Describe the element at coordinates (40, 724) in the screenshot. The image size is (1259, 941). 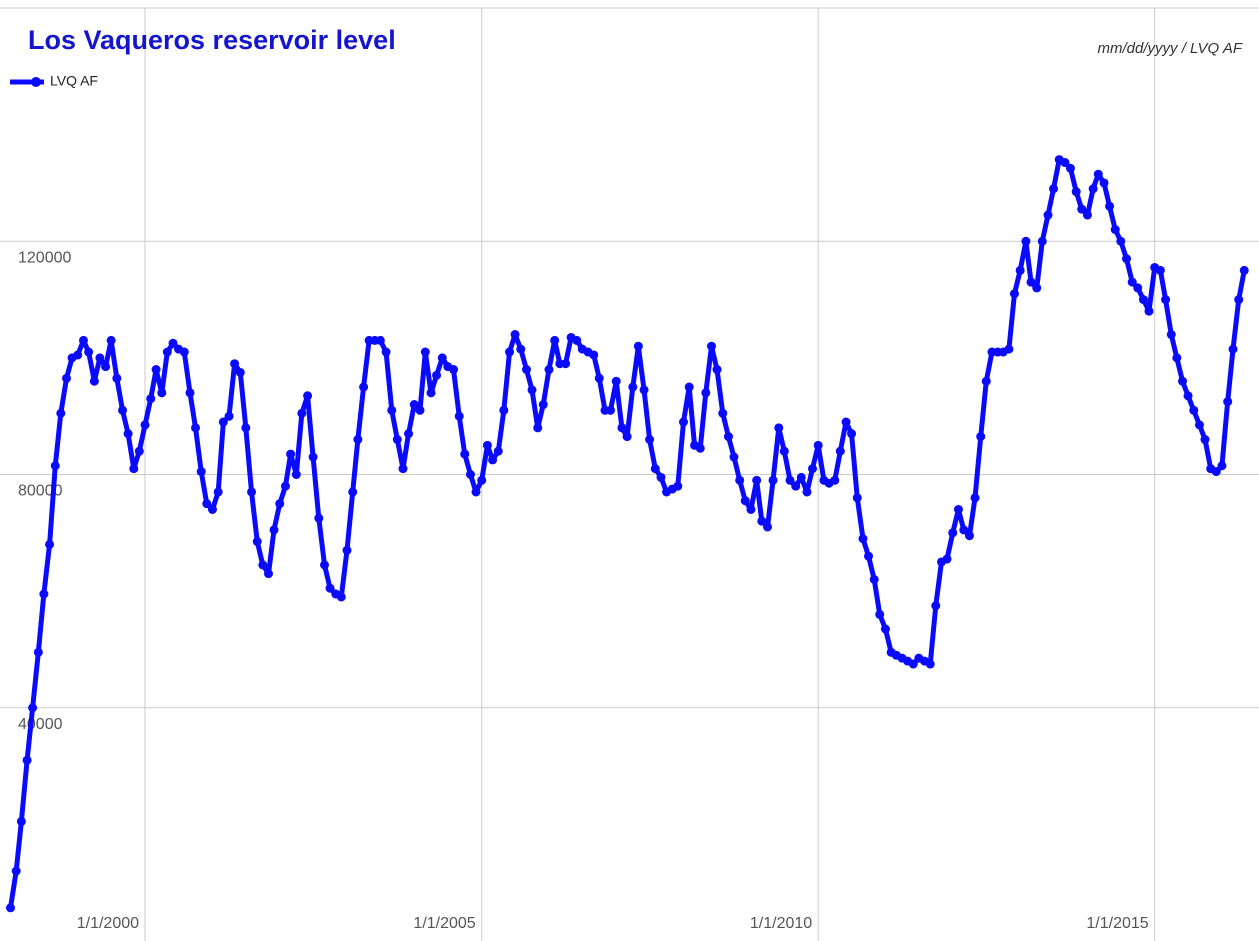
I see `y-tick-label: 40000` at that location.